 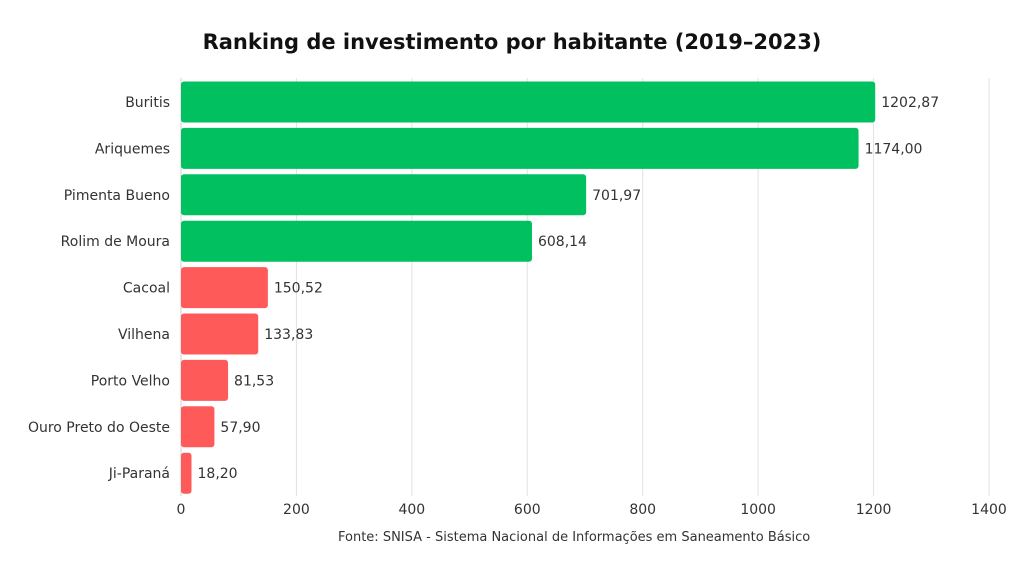 I want to click on category-label: Ouro Preto do Oeste, so click(x=99, y=428).